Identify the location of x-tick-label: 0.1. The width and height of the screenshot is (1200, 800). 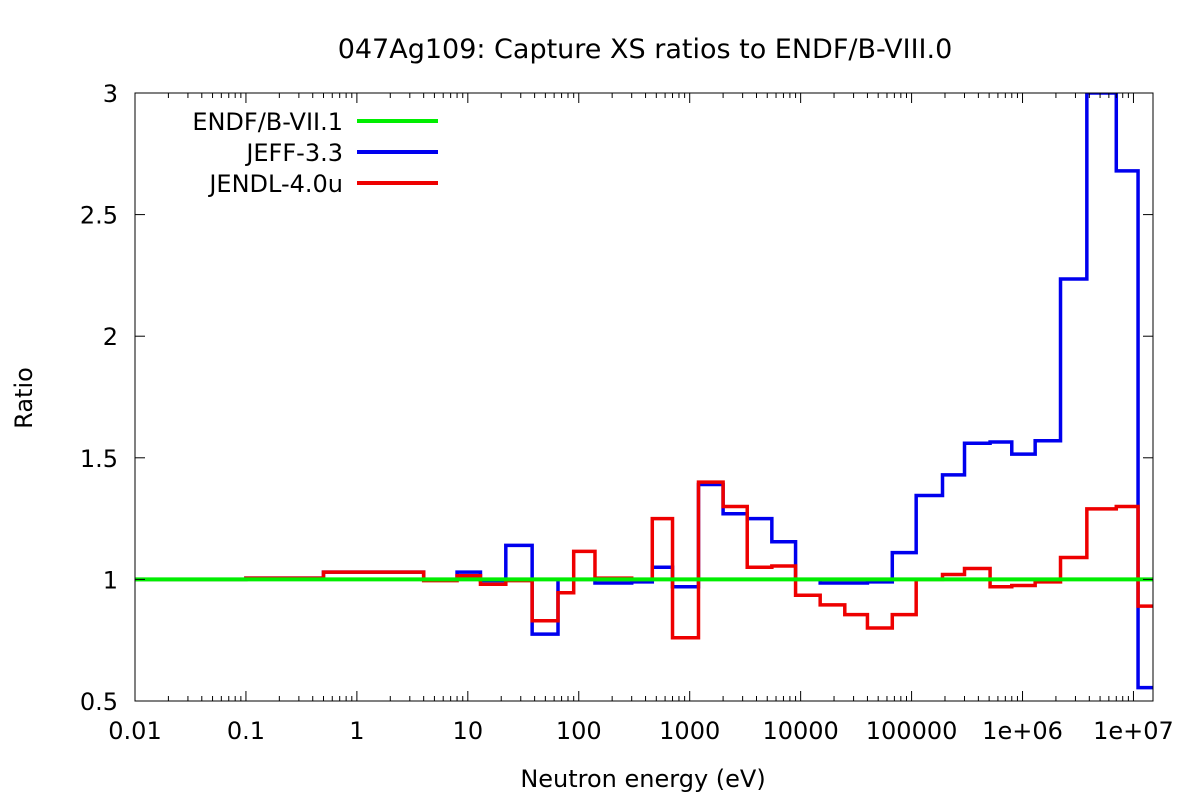
(246, 731).